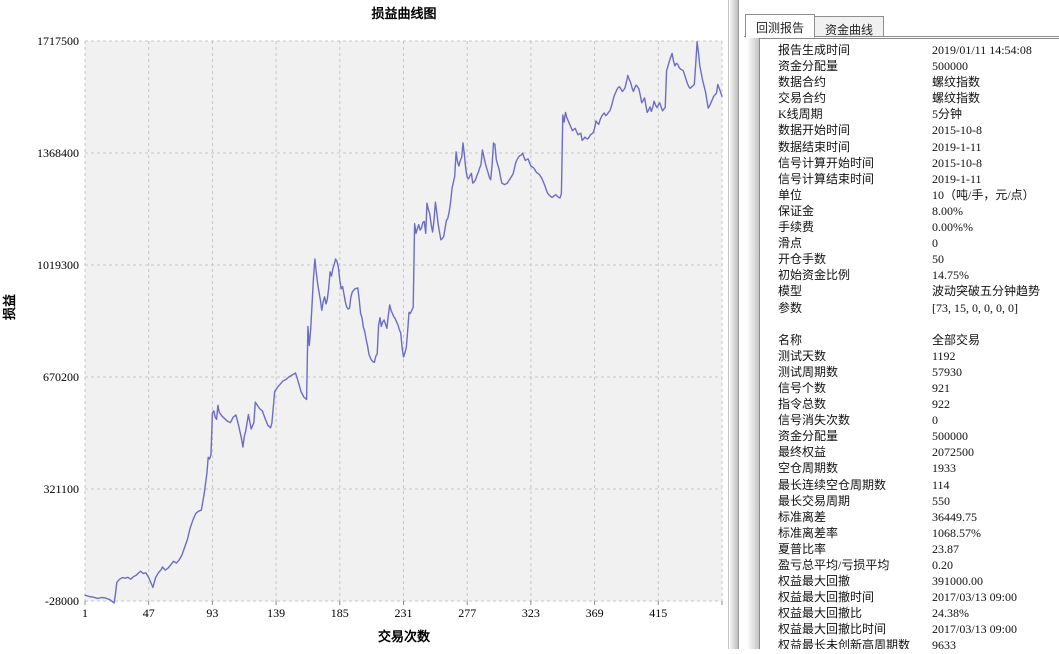 The width and height of the screenshot is (1059, 654). I want to click on report-row: 权益最大回撤时间 2017/03/13 09:00, so click(918, 597).